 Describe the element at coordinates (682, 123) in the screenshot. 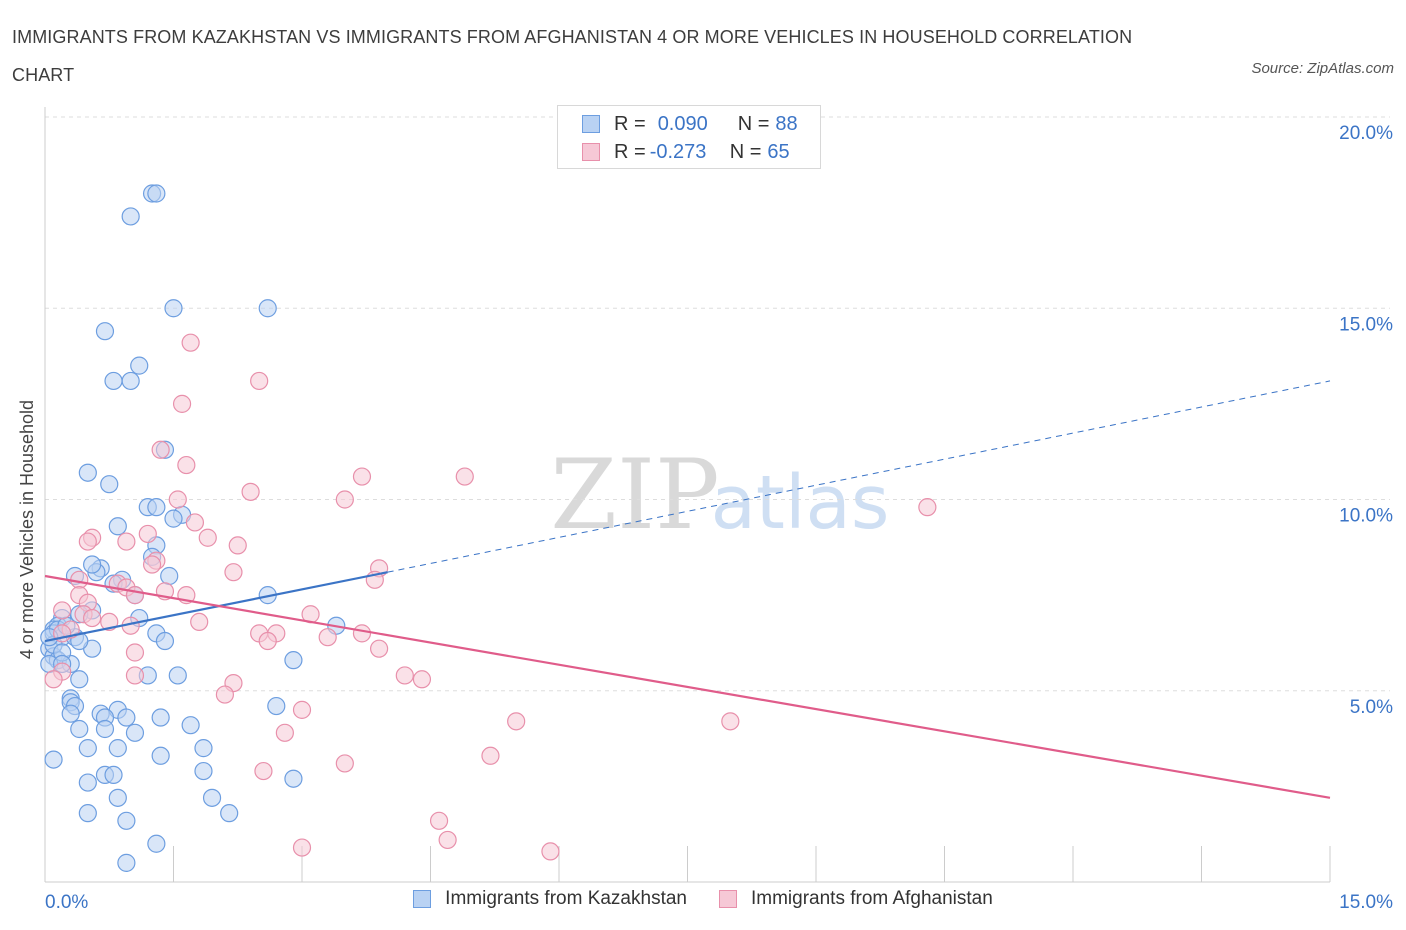

I see `r-value: 0.090` at that location.